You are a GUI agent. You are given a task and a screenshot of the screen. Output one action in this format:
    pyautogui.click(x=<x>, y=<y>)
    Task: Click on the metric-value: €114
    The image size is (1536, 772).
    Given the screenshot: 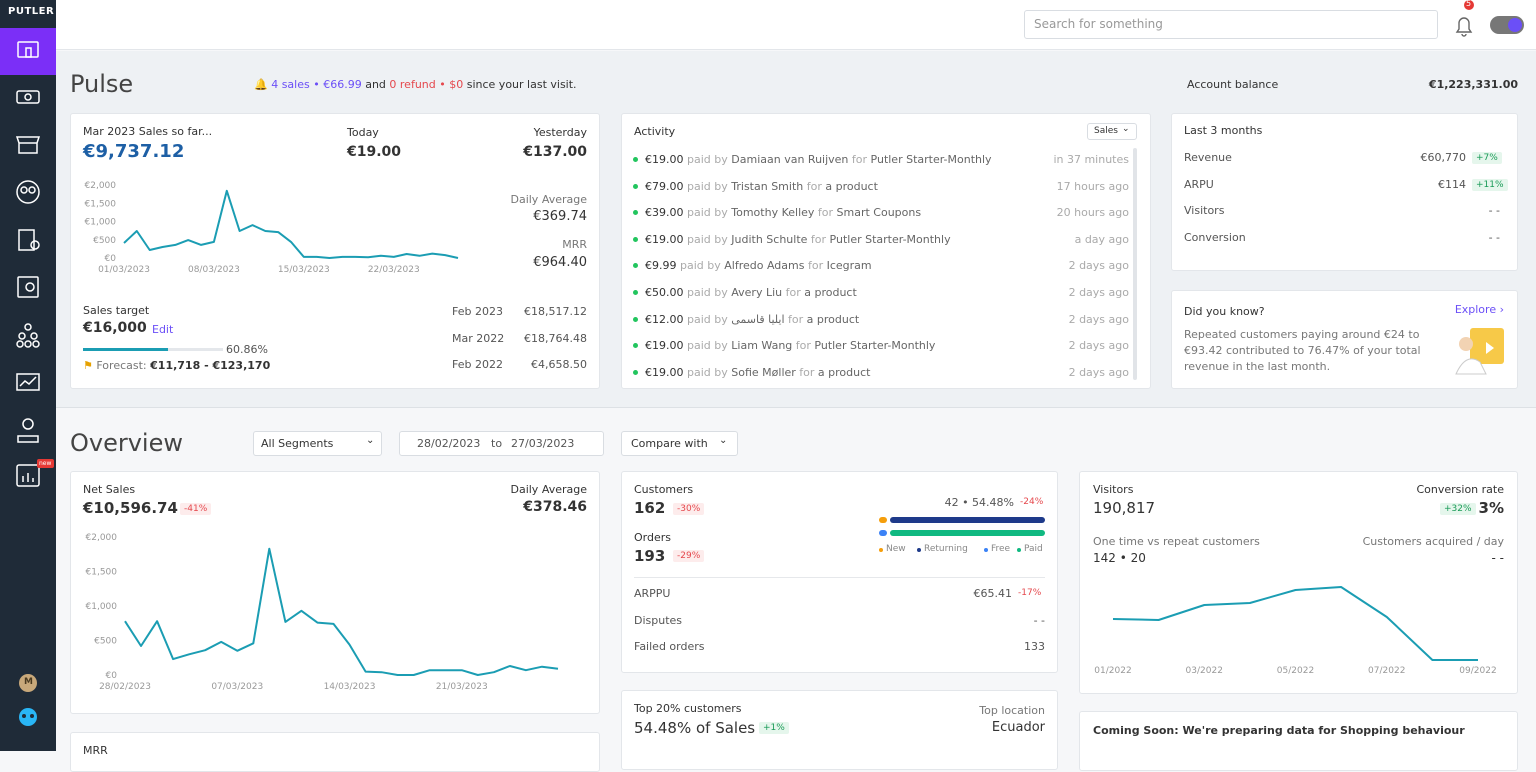 What is the action you would take?
    pyautogui.click(x=1452, y=184)
    